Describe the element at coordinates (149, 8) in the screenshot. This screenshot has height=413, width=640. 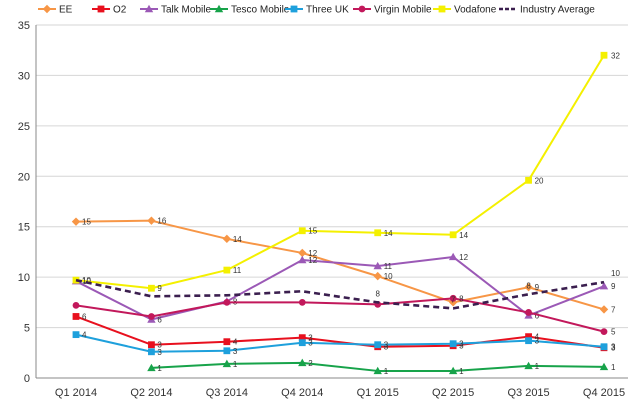
I see `legend-marker-talk-mobile` at that location.